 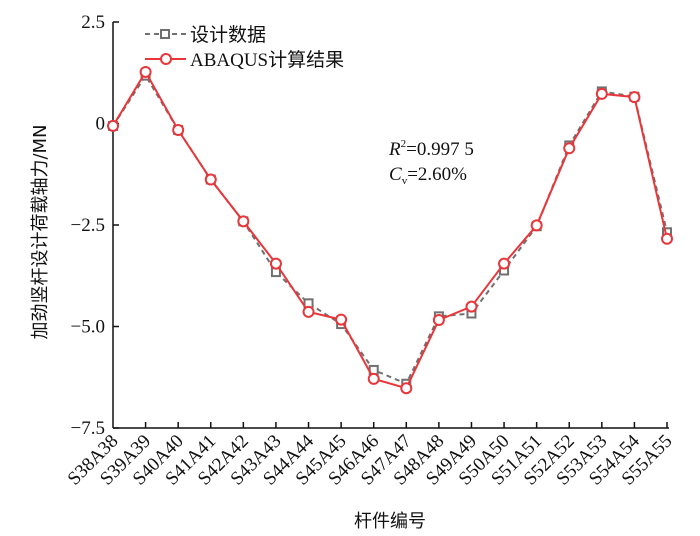 What do you see at coordinates (40, 231) in the screenshot?
I see `y-axis-title: 加劲竖杆设计荷载轴力/MN` at bounding box center [40, 231].